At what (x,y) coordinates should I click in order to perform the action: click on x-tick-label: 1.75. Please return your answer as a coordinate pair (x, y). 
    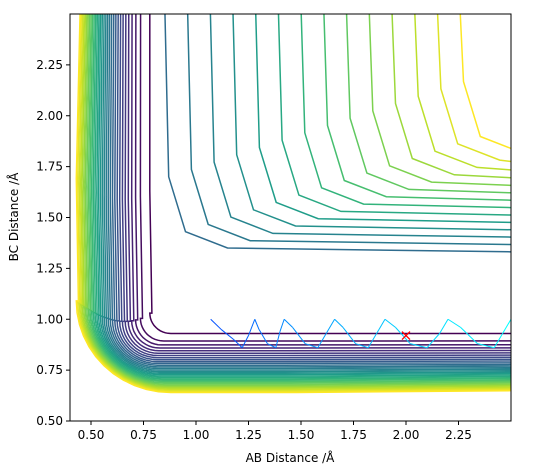
    Looking at the image, I should click on (353, 435).